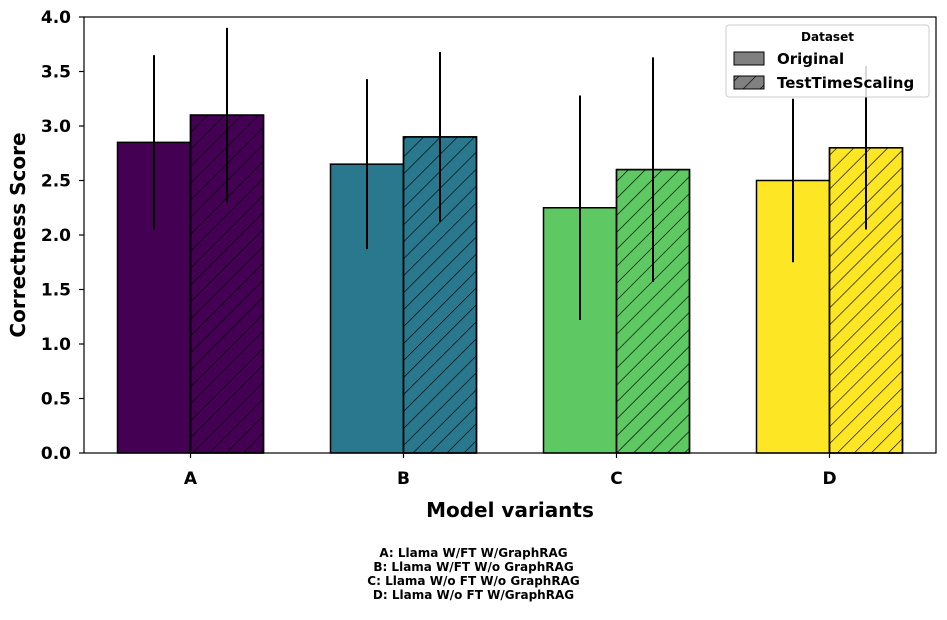 The image size is (947, 620). I want to click on y-tick-label: 0.5, so click(56, 400).